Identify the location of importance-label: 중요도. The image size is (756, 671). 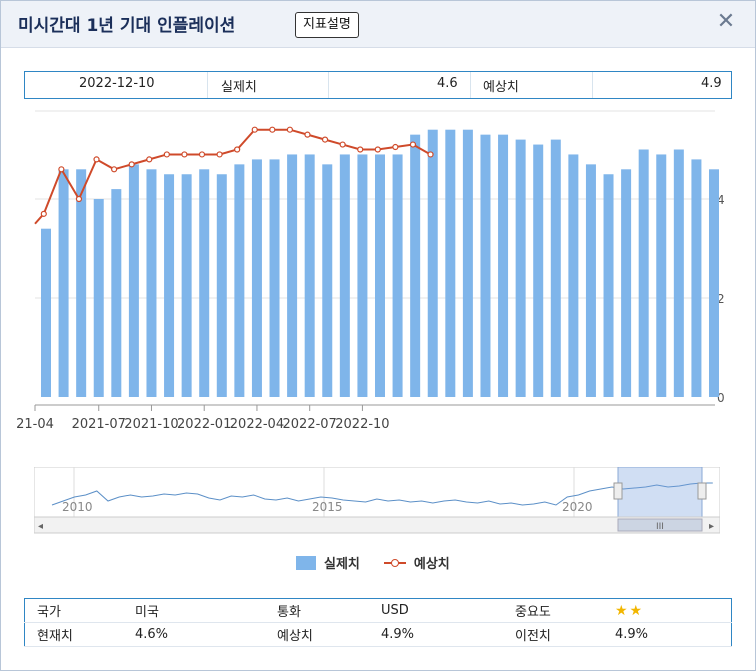
(553, 610).